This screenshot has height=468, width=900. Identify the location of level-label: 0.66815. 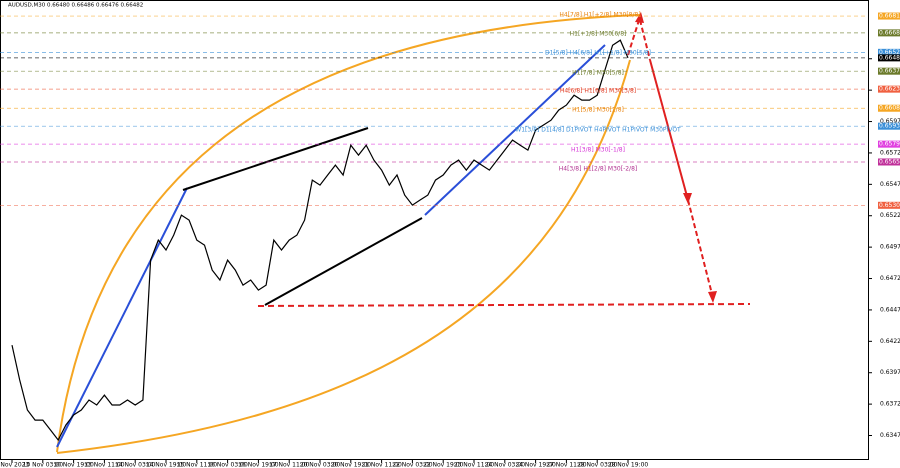
(889, 16).